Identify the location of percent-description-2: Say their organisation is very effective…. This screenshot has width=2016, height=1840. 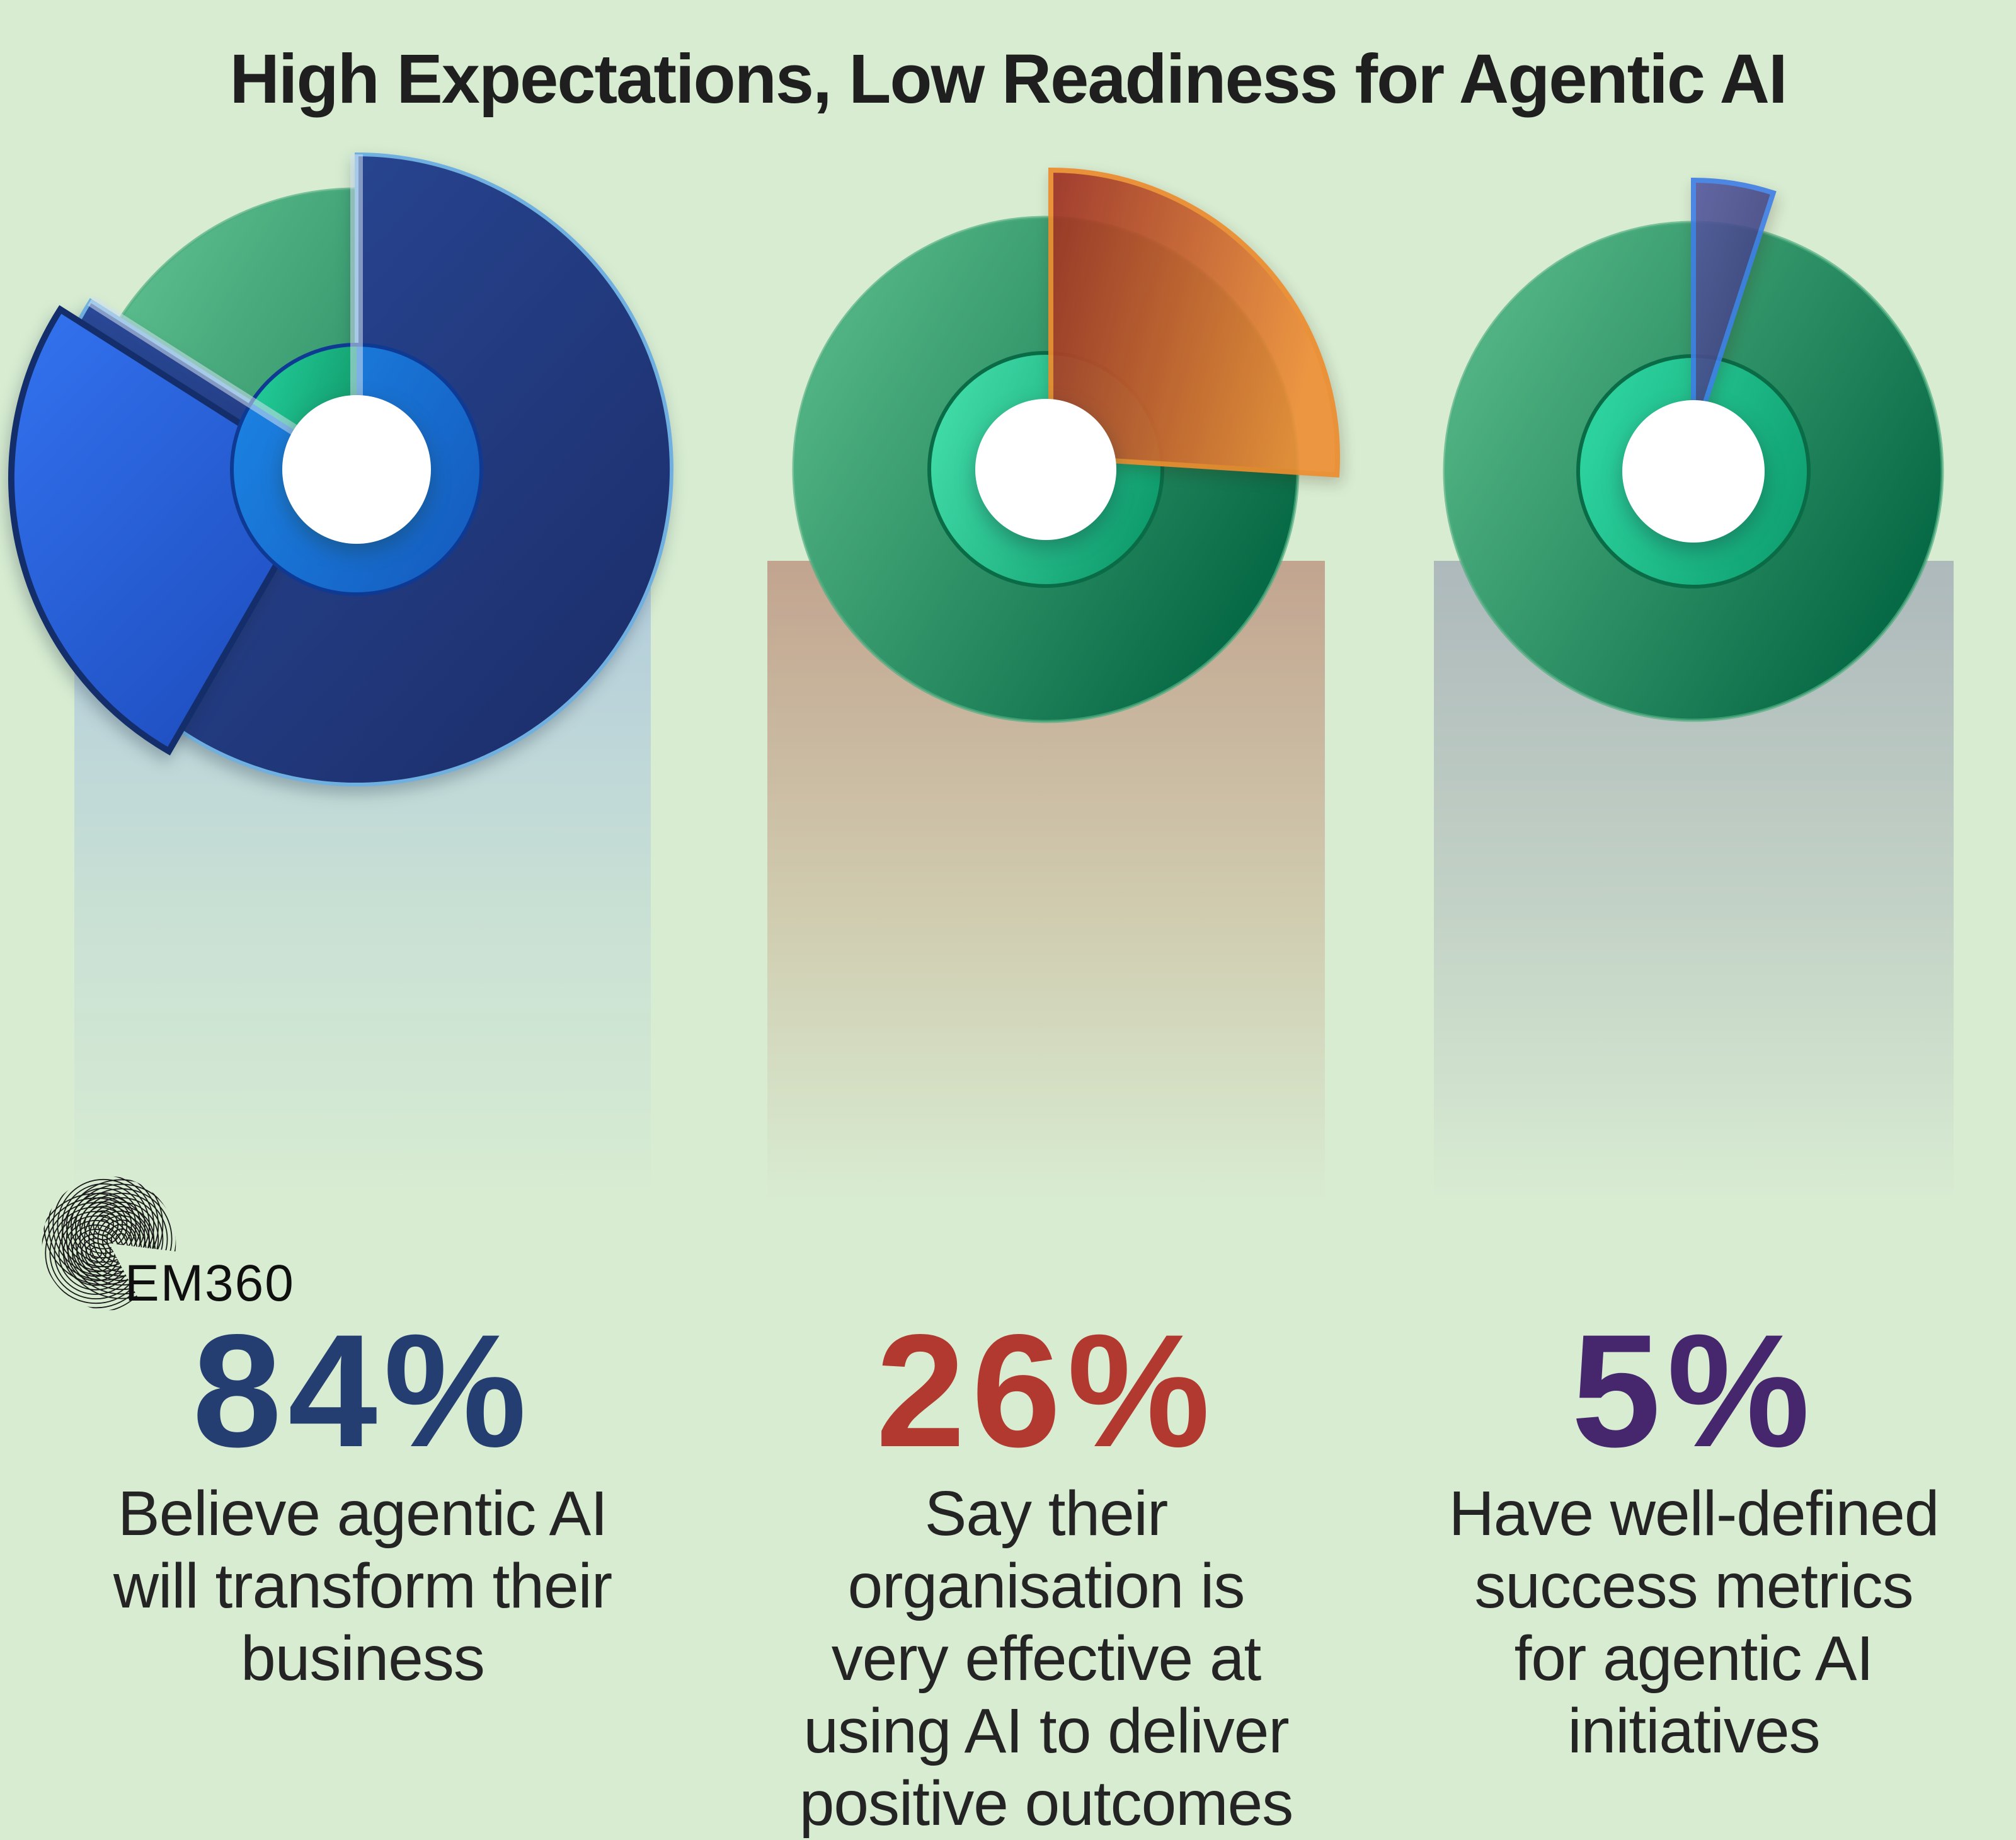
(1046, 1659).